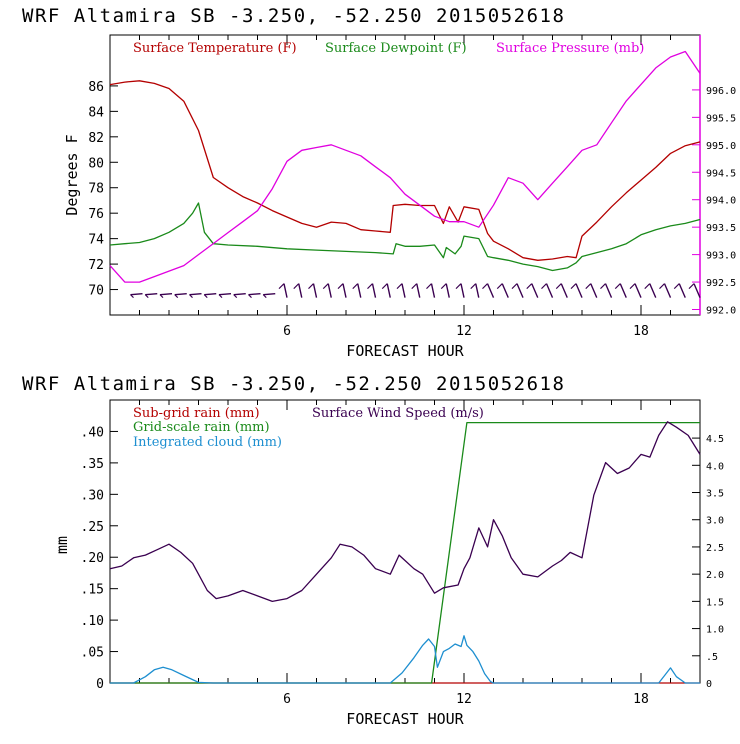  I want to click on y2-tick-label: 993.5, so click(721, 228).